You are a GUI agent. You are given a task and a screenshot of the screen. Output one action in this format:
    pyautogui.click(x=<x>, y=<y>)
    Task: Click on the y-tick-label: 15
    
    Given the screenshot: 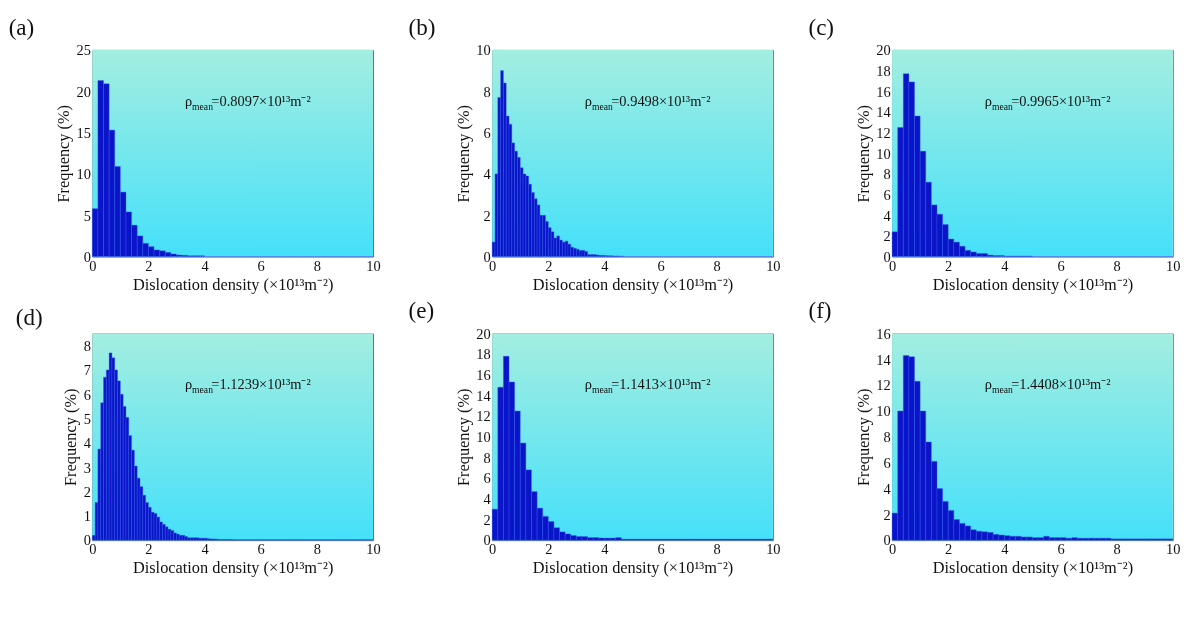 What is the action you would take?
    pyautogui.click(x=83, y=132)
    